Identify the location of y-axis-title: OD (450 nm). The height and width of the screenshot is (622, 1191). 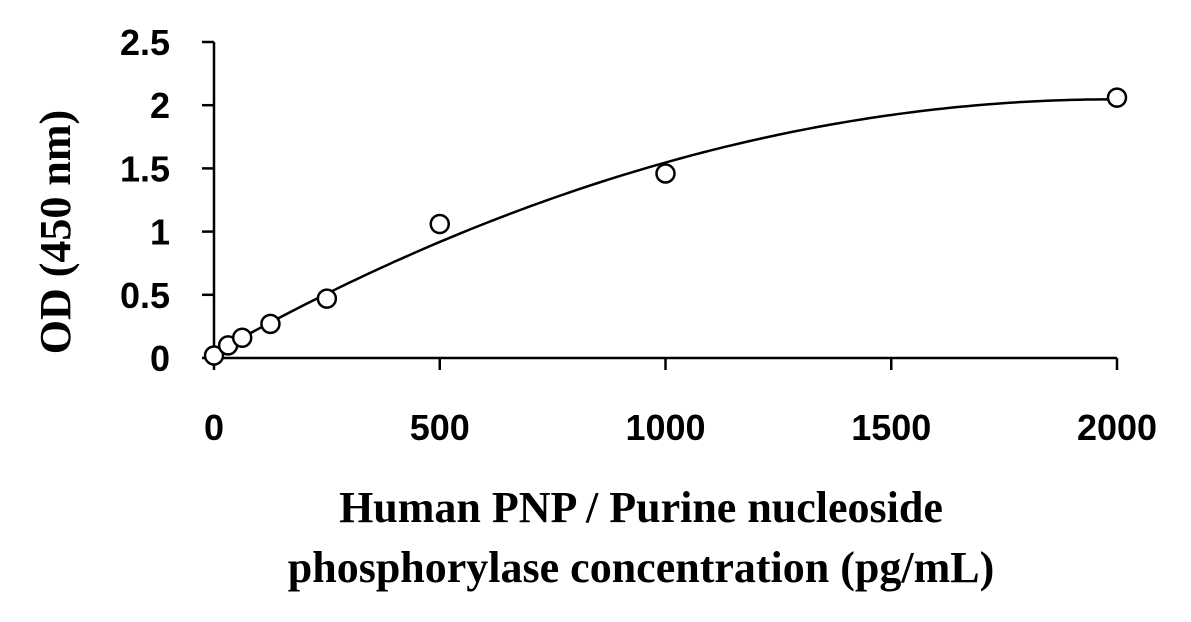
(55, 232).